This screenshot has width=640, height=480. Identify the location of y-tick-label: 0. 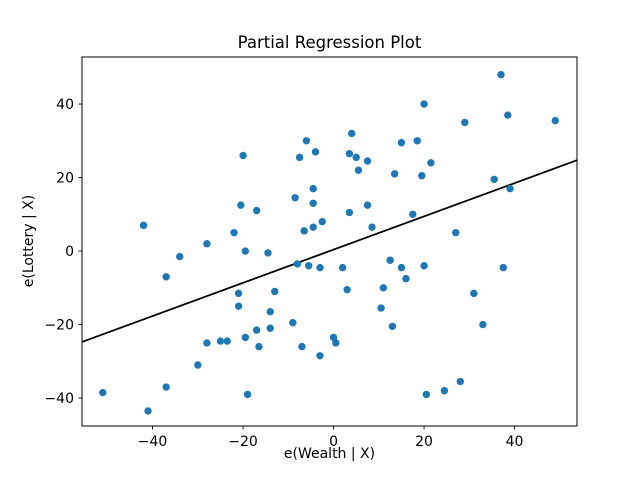
(69, 252).